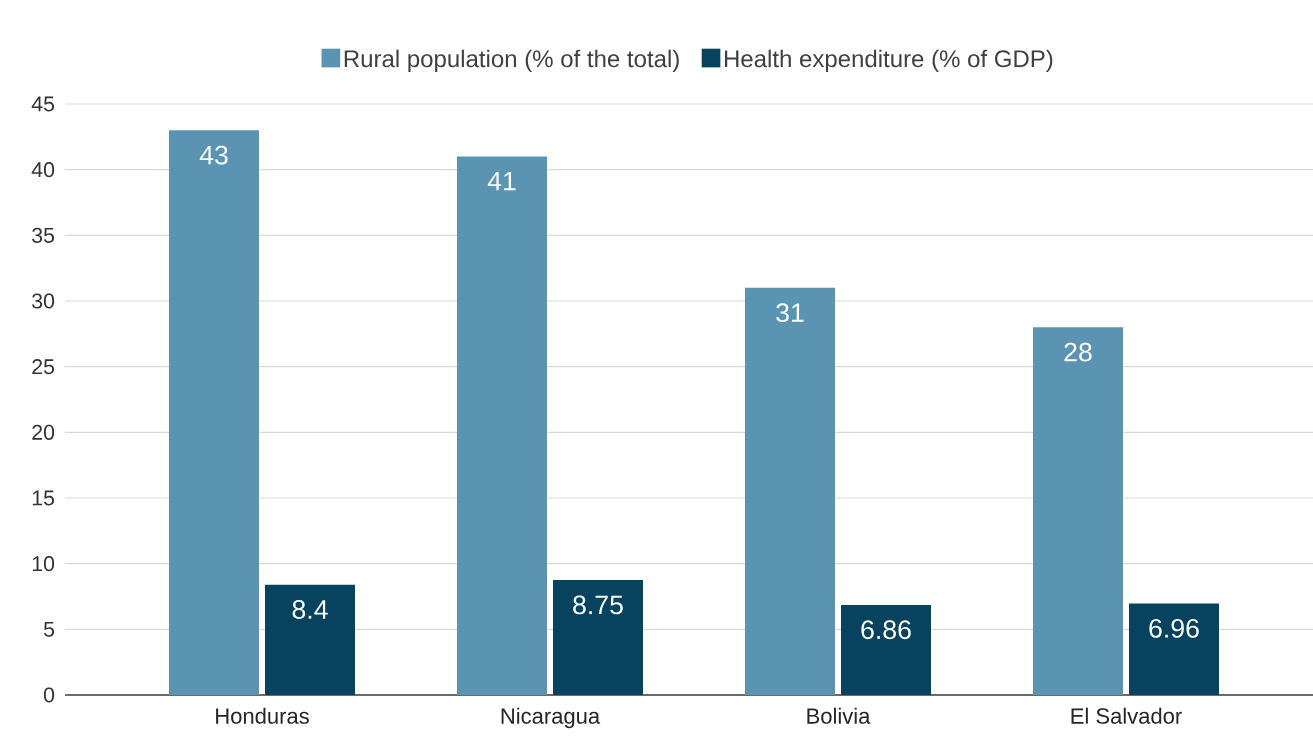 The height and width of the screenshot is (749, 1313). Describe the element at coordinates (1078, 352) in the screenshot. I see `data-label: 28` at that location.